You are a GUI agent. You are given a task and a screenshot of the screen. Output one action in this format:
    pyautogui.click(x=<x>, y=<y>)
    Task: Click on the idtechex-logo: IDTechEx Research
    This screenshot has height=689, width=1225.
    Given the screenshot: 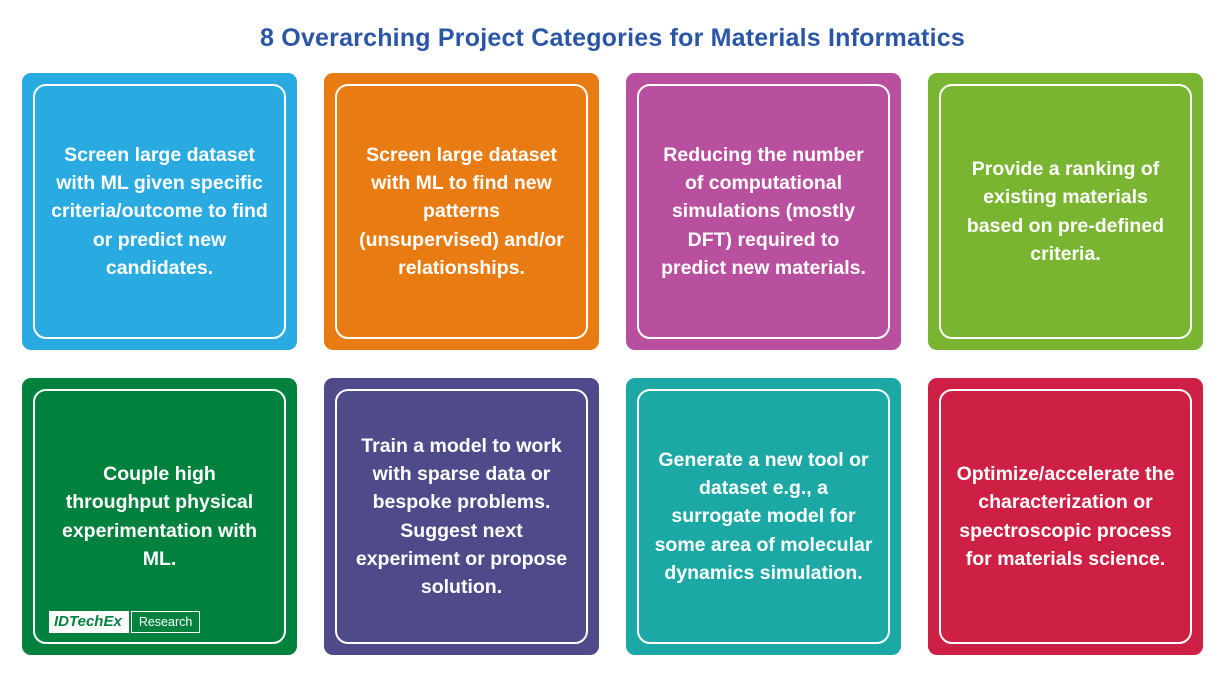 What is the action you would take?
    pyautogui.click(x=125, y=622)
    